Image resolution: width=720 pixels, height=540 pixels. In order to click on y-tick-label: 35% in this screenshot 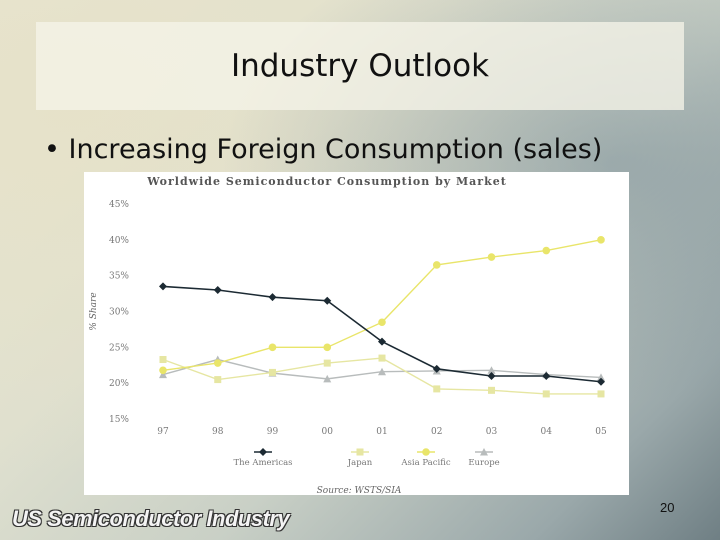, I will do `click(119, 277)`.